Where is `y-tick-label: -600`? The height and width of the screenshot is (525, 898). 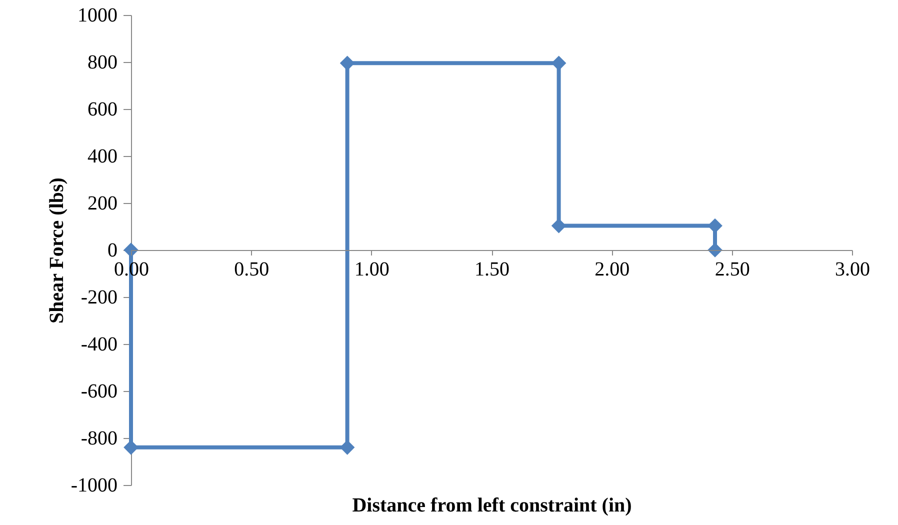
y-tick-label: -600 is located at coordinates (99, 391).